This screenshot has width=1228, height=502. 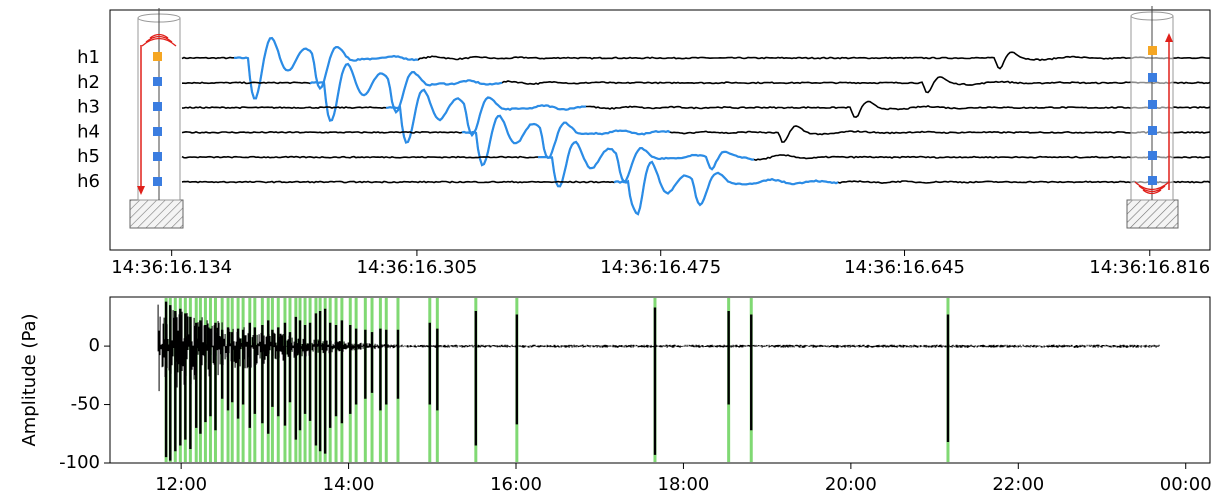 What do you see at coordinates (660, 267) in the screenshot?
I see `x-tick-label: 14:36:16.475` at bounding box center [660, 267].